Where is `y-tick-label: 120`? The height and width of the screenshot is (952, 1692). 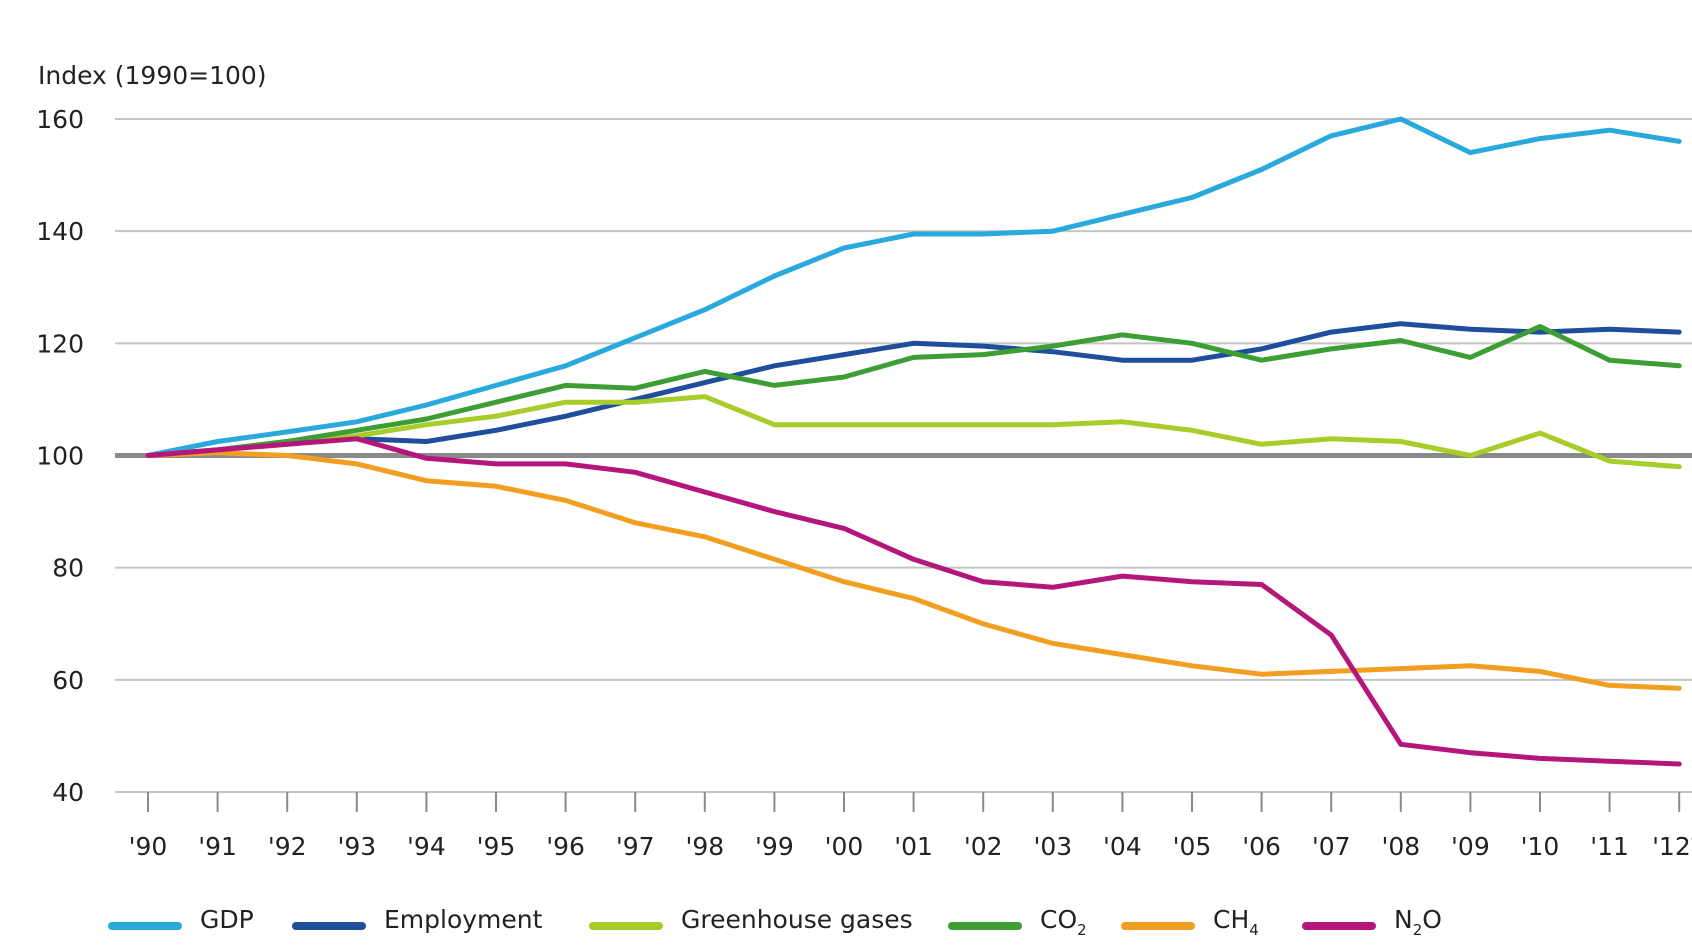
y-tick-label: 120 is located at coordinates (60, 343).